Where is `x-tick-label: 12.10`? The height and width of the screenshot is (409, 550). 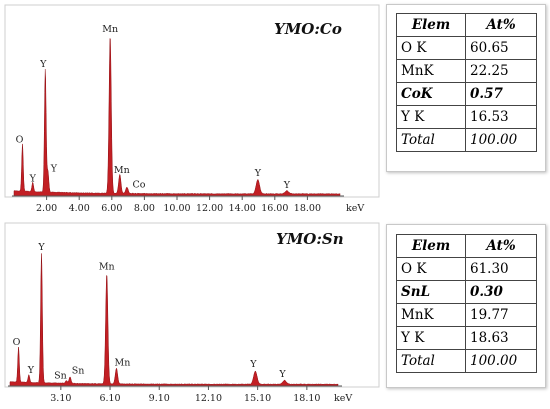 x-tick-label: 12.10 is located at coordinates (208, 398).